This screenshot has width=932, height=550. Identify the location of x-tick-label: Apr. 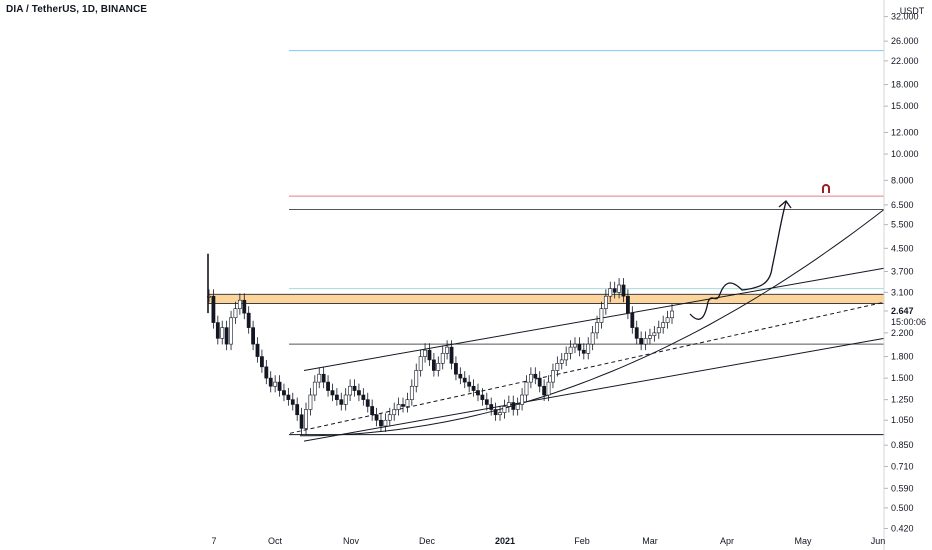
(727, 541).